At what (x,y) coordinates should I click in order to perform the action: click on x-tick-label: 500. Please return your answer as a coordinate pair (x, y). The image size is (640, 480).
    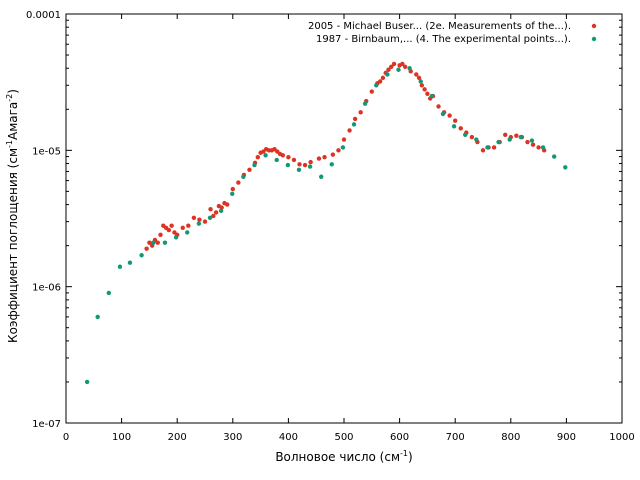
    Looking at the image, I should click on (343, 437).